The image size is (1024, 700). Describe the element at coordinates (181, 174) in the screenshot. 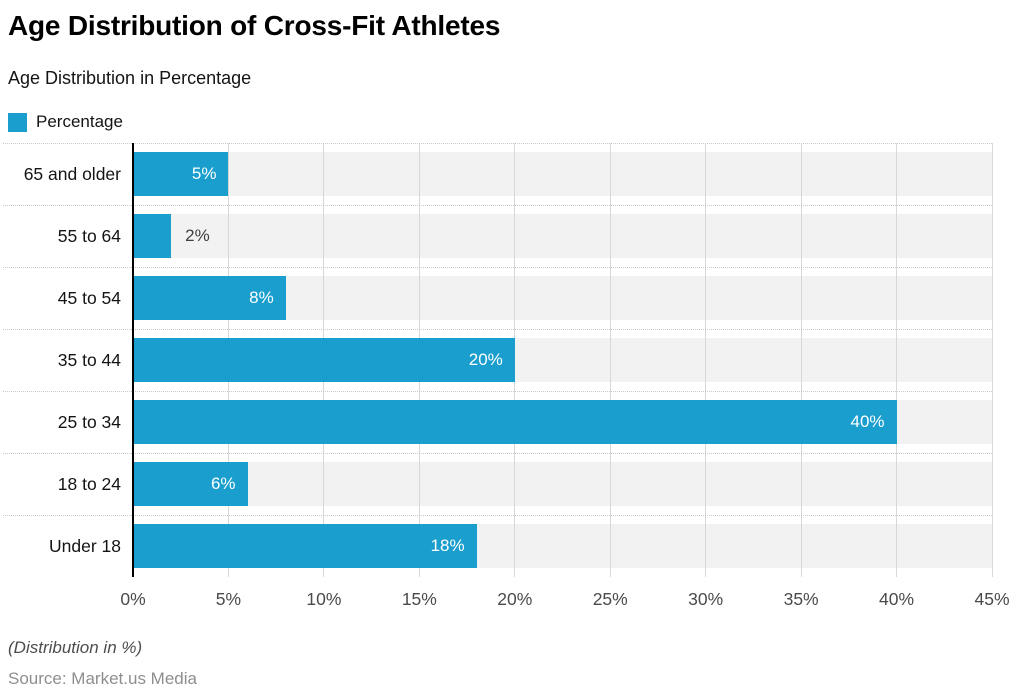

I see `bar-65-and-older: 5%` at that location.